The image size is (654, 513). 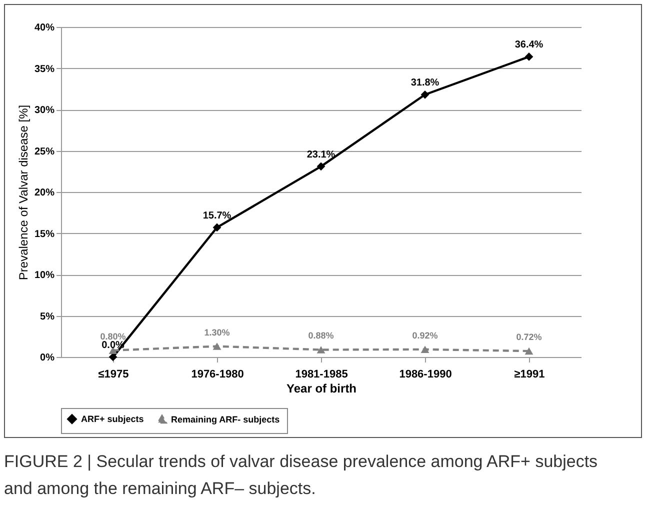 I want to click on x-tick-label: 1986-1990, so click(x=425, y=374).